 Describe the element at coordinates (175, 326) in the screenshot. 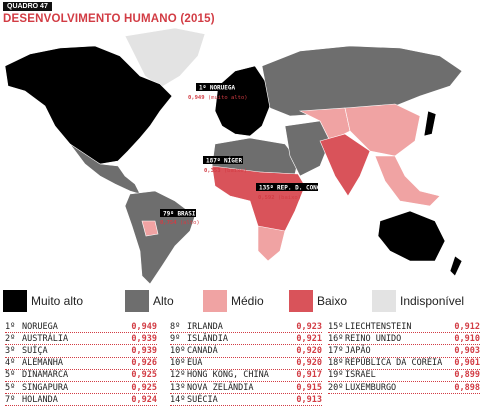

I see `rank: 8º` at that location.